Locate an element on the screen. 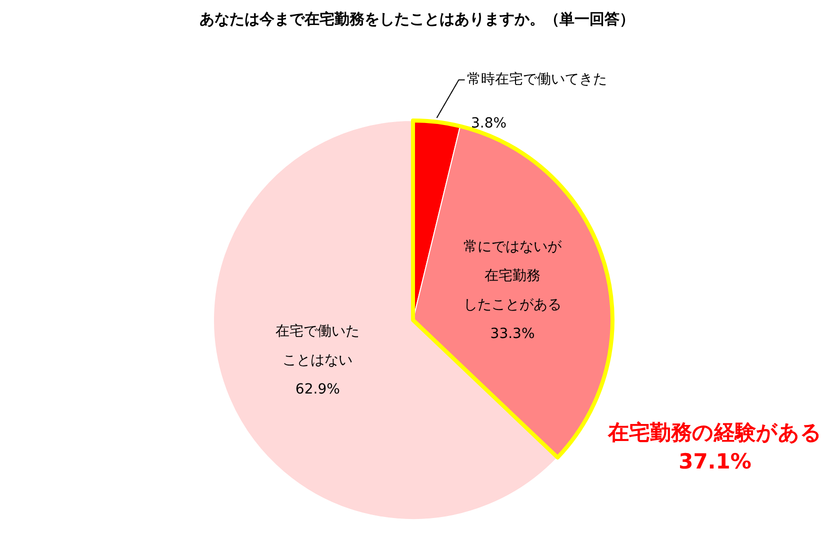 The width and height of the screenshot is (835, 537). data-label: 62.9% is located at coordinates (317, 390).